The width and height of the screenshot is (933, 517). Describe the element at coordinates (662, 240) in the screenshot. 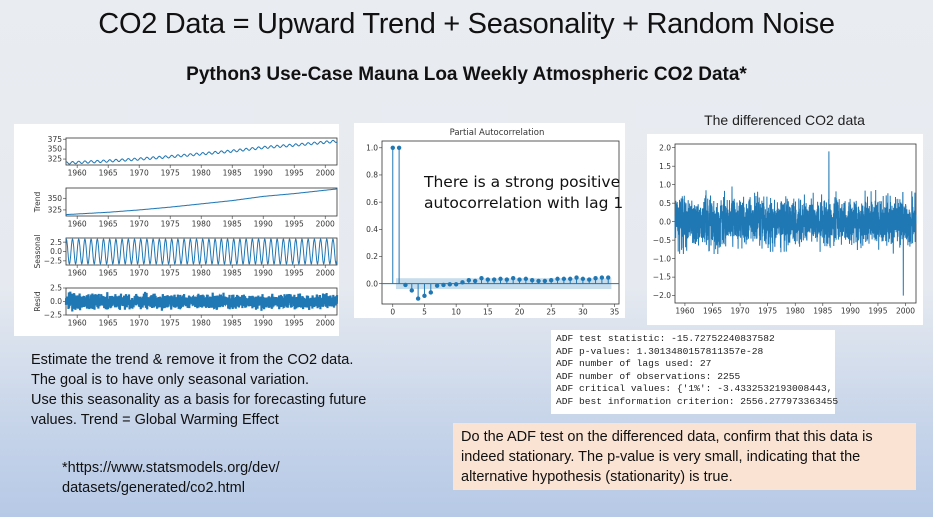

I see `y-tick-label: −0.5` at that location.